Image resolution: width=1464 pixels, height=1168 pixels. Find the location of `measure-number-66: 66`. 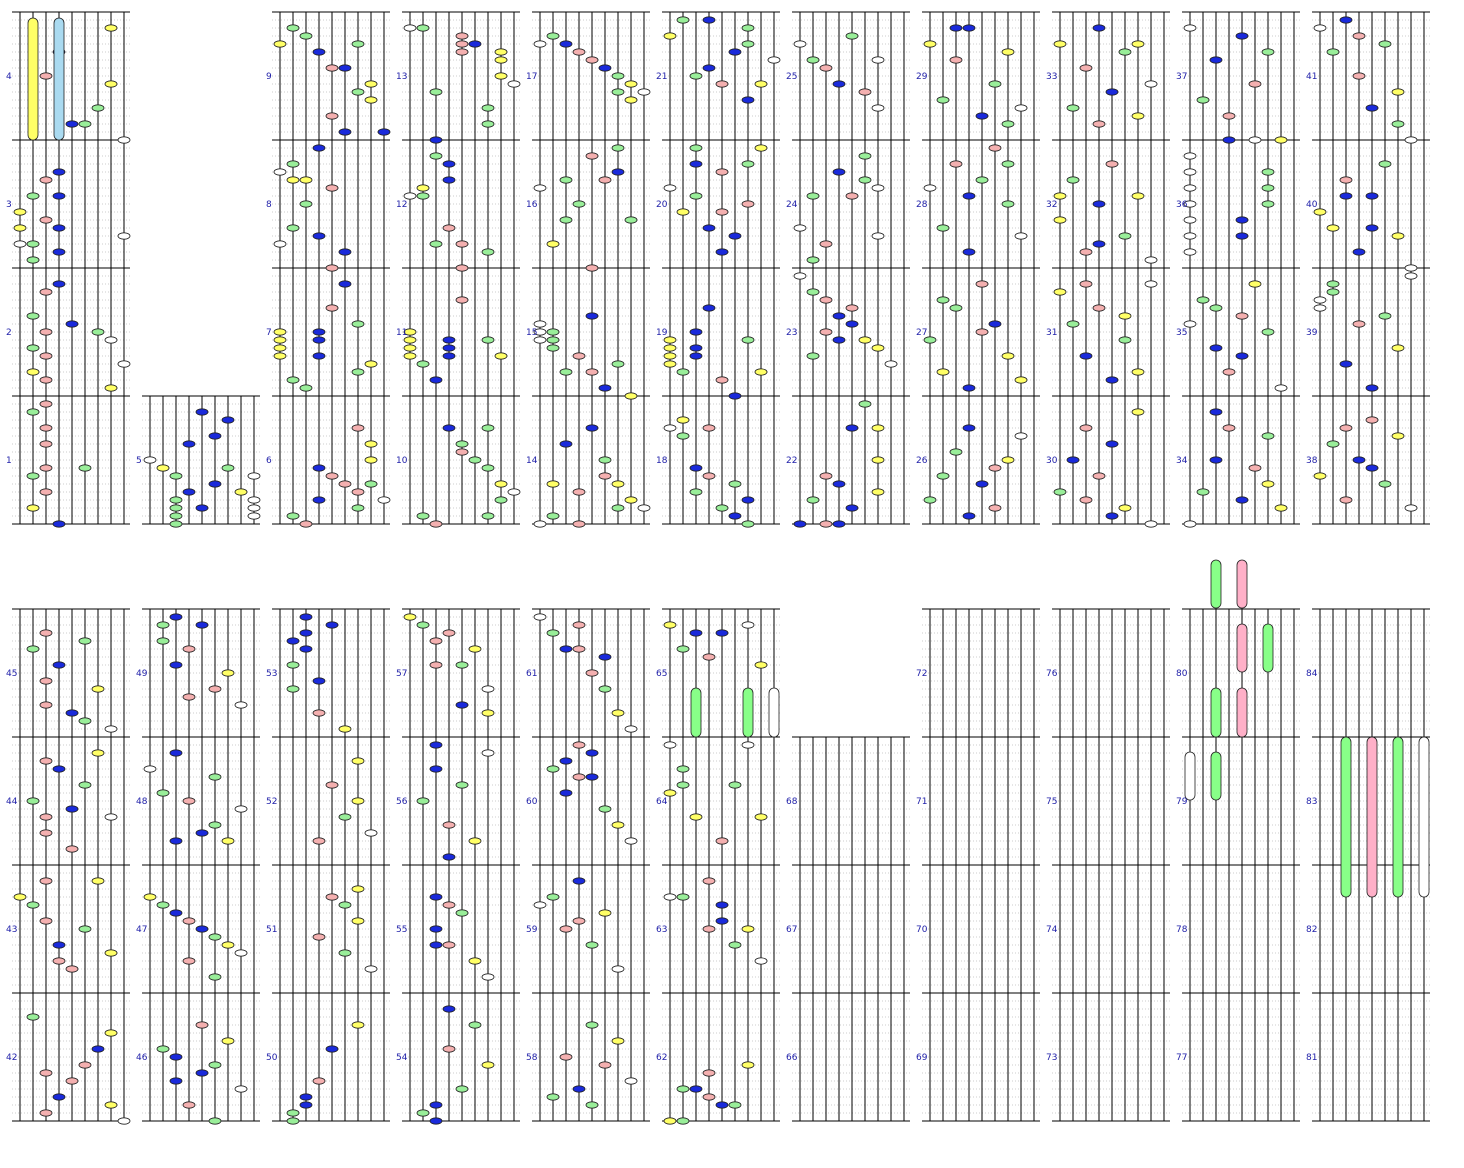

measure-number-66: 66 is located at coordinates (792, 1058).